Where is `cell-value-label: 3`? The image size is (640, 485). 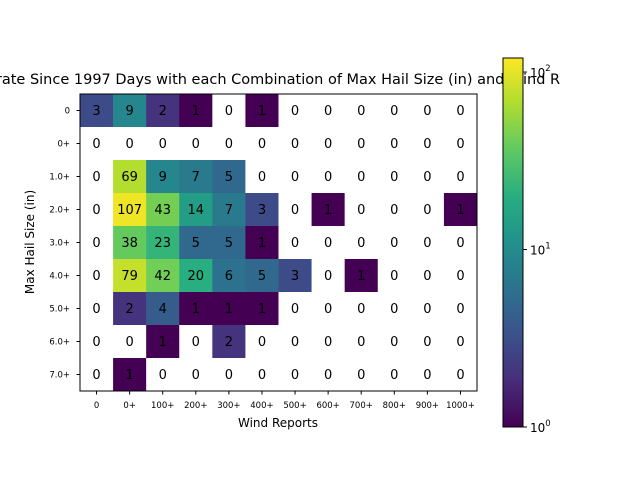 cell-value-label: 3 is located at coordinates (262, 210).